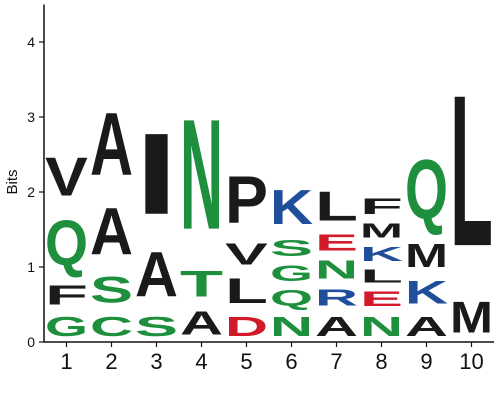 This screenshot has height=400, width=500. What do you see at coordinates (156, 174) in the screenshot?
I see `logo-letter-i: I` at bounding box center [156, 174].